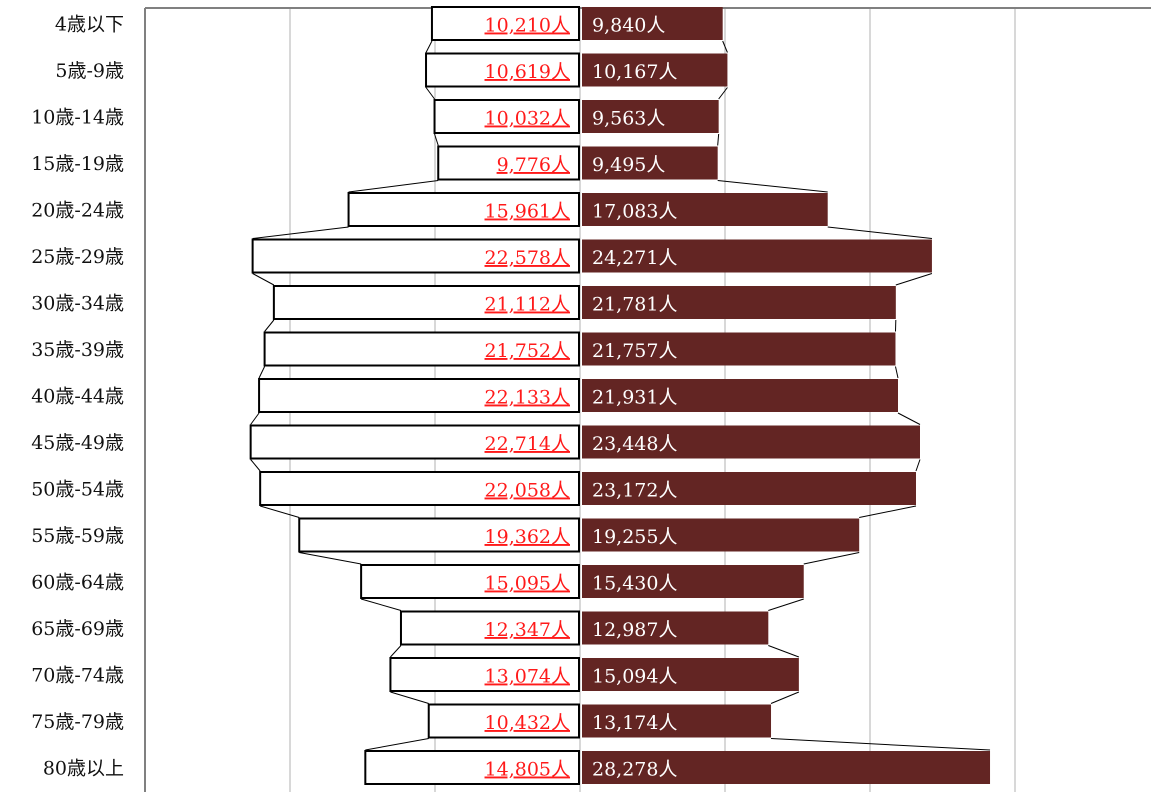  Describe the element at coordinates (77, 257) in the screenshot. I see `category-label: 25歳-29歳` at that location.